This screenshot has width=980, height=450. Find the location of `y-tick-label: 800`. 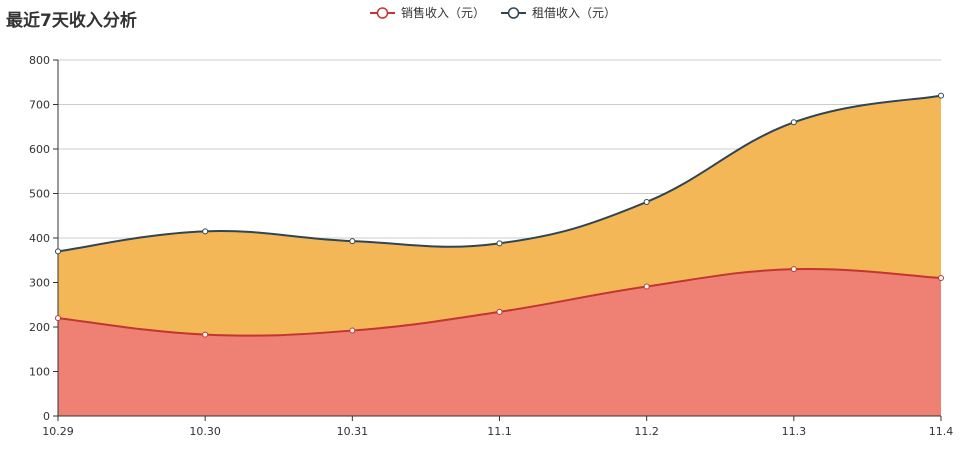

y-tick-label: 800 is located at coordinates (39, 60).